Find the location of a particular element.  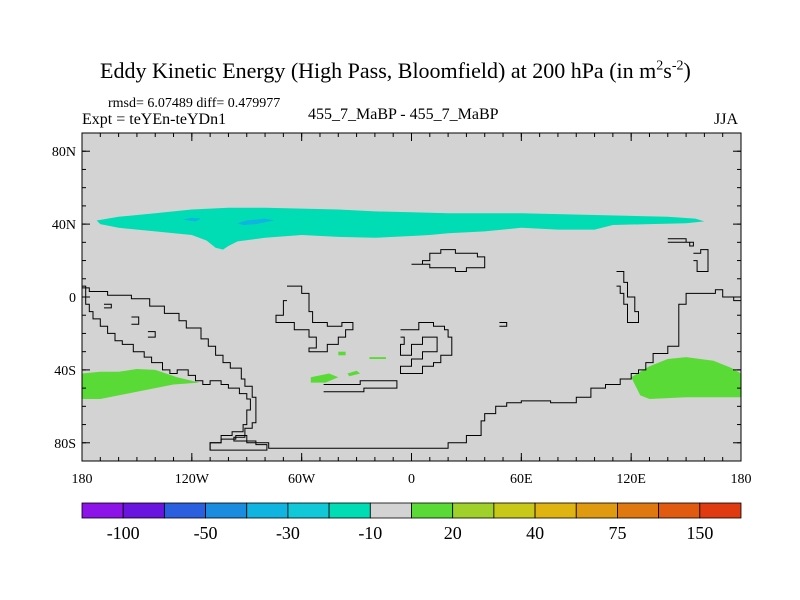

lat-label: 40N is located at coordinates (64, 225).